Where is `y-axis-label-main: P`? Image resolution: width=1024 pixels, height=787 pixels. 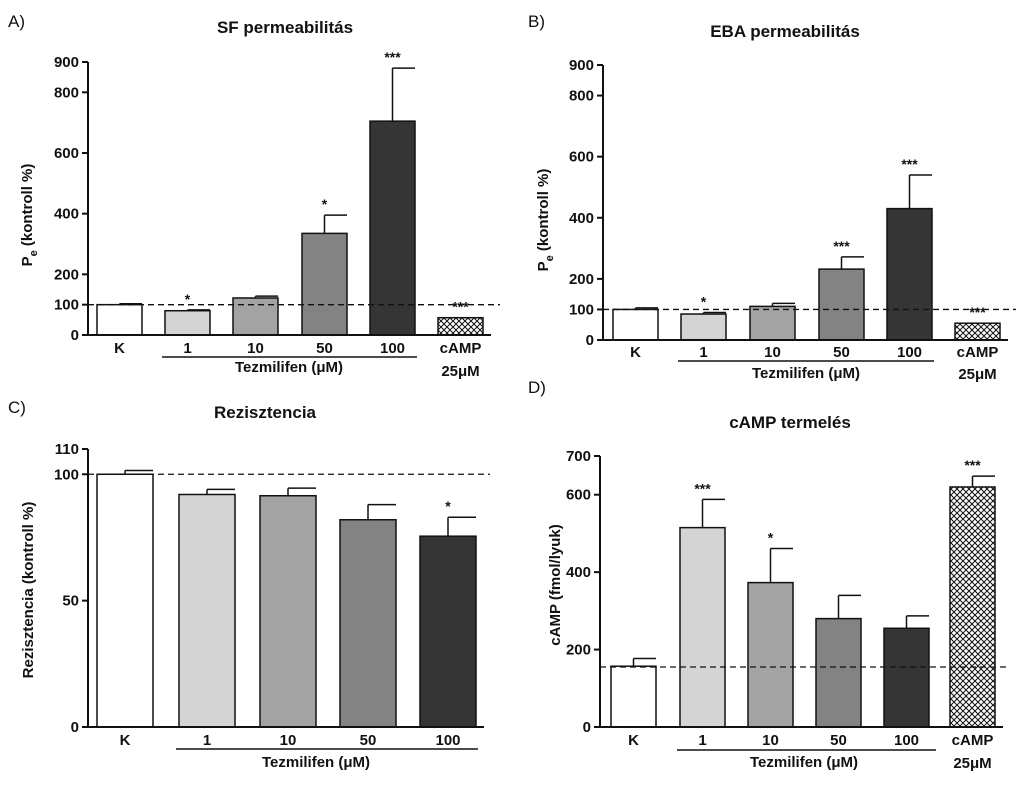
y-axis-label-main: P is located at coordinates (543, 266).